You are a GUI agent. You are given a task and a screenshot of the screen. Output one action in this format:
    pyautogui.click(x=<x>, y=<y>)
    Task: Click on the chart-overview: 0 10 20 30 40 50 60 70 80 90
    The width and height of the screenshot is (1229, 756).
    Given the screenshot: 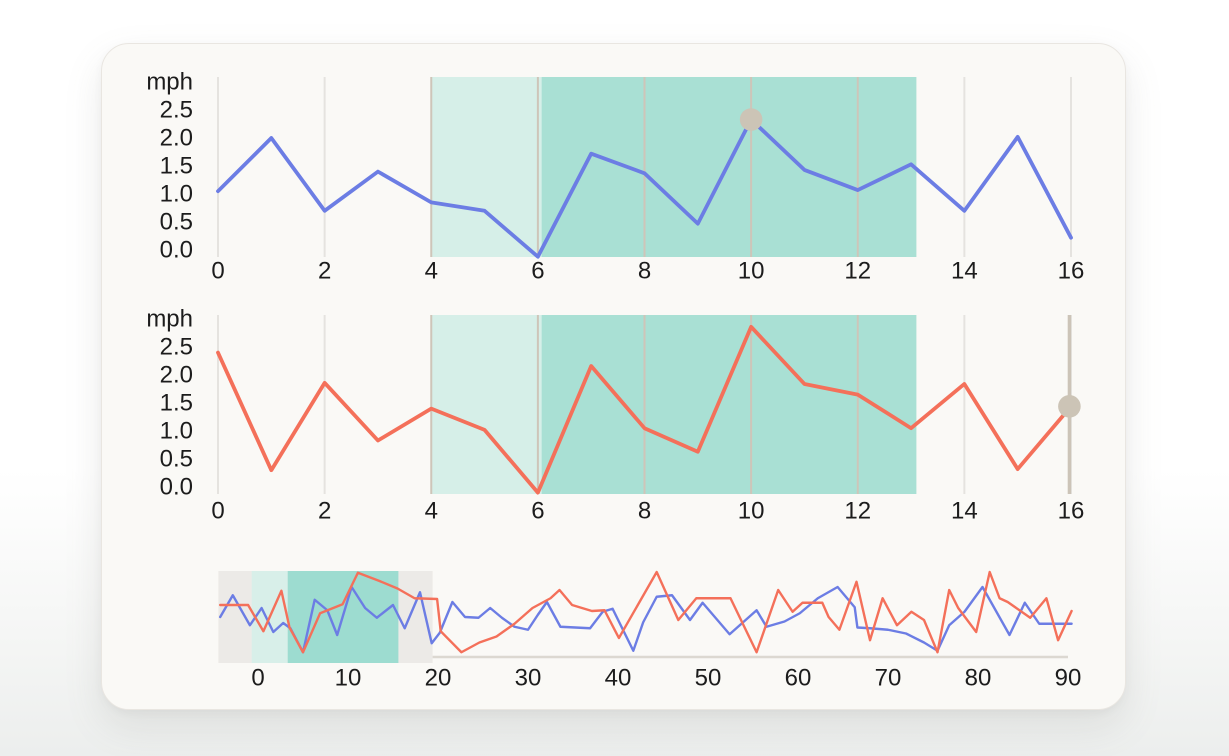 What is the action you would take?
    pyautogui.click(x=650, y=631)
    